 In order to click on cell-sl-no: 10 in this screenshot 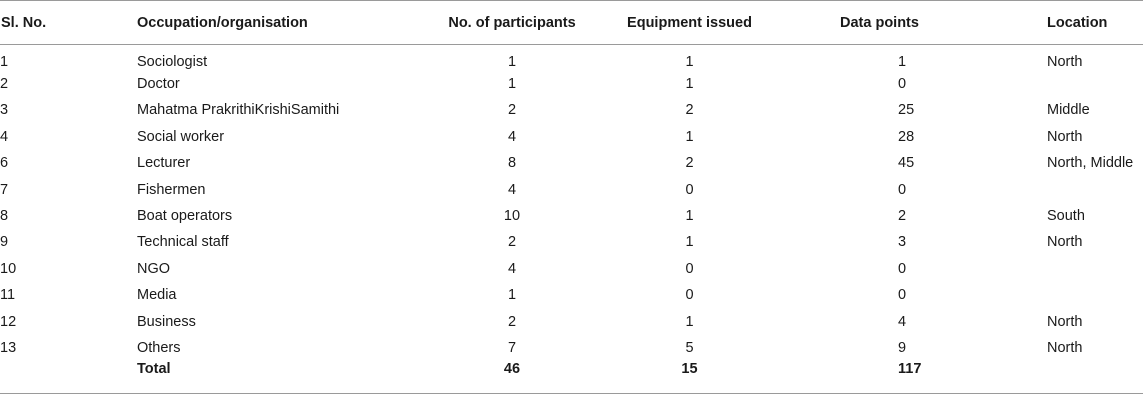, I will do `click(8, 268)`.